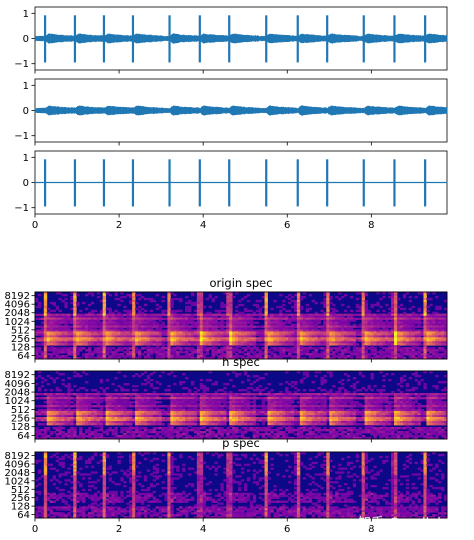 The width and height of the screenshot is (474, 540). I want to click on watermark-text: 知乎 @audioLab, so click(409, 523).